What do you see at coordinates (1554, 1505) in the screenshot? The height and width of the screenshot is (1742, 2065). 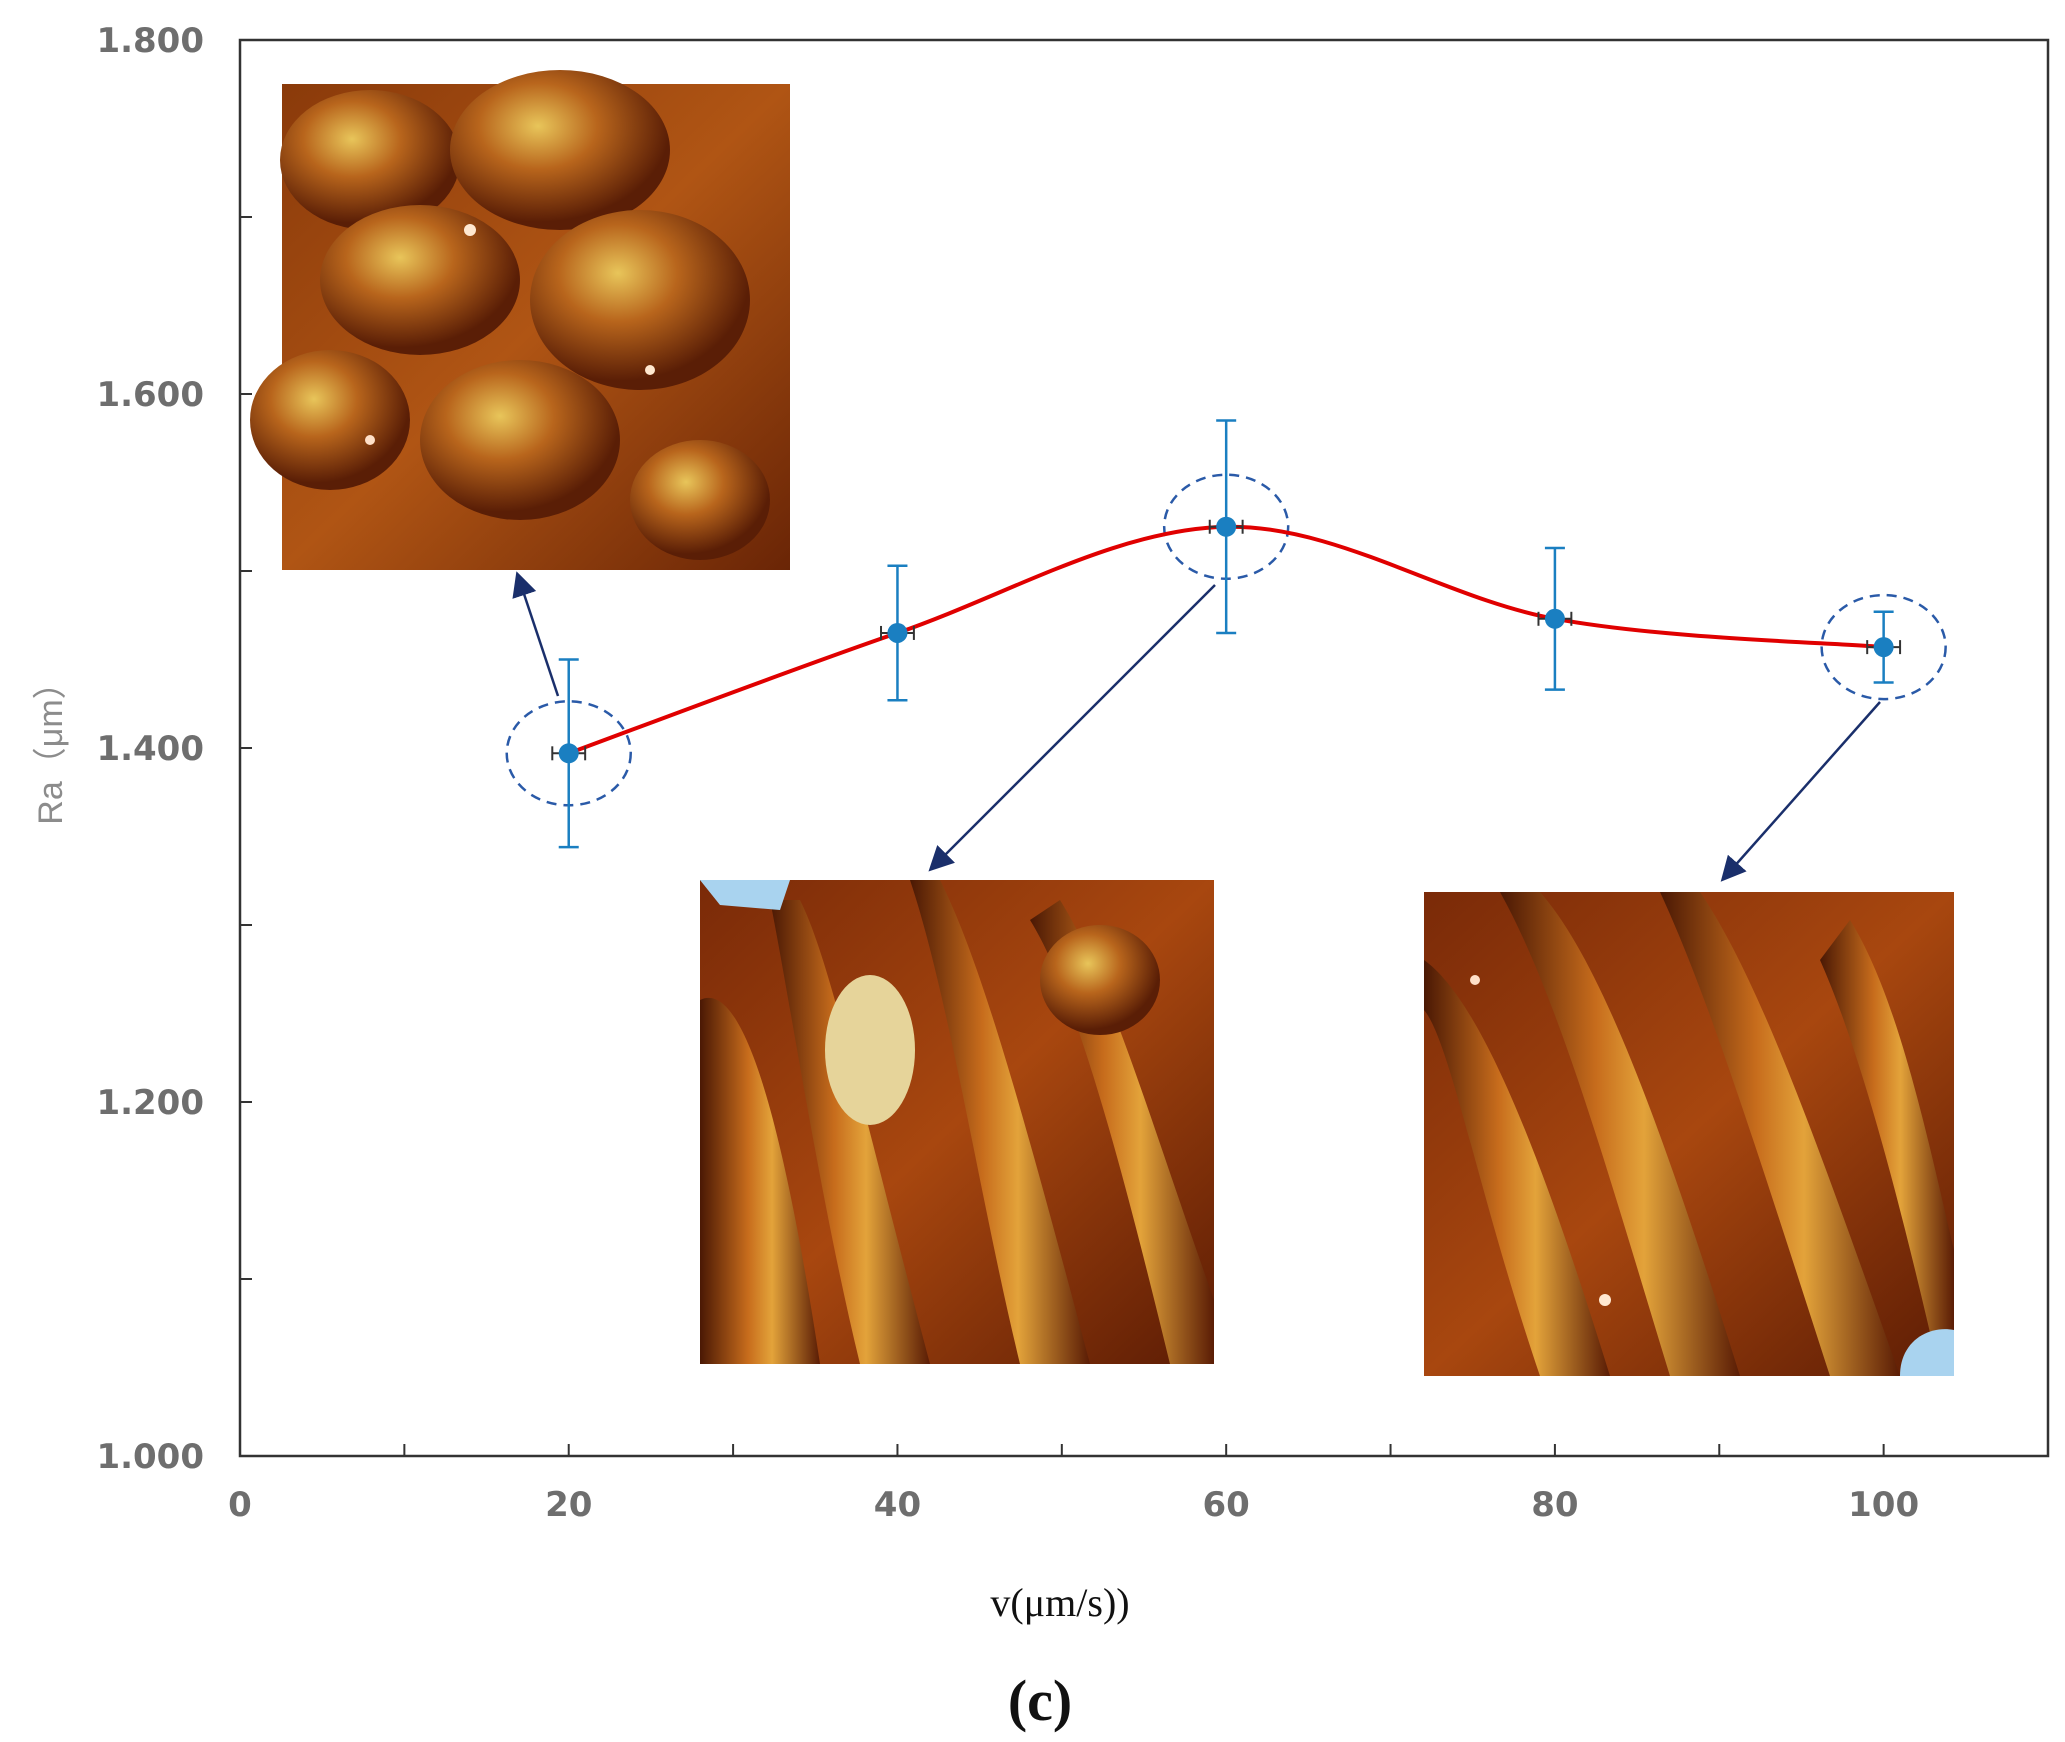 I see `x-tick-label: 80` at bounding box center [1554, 1505].